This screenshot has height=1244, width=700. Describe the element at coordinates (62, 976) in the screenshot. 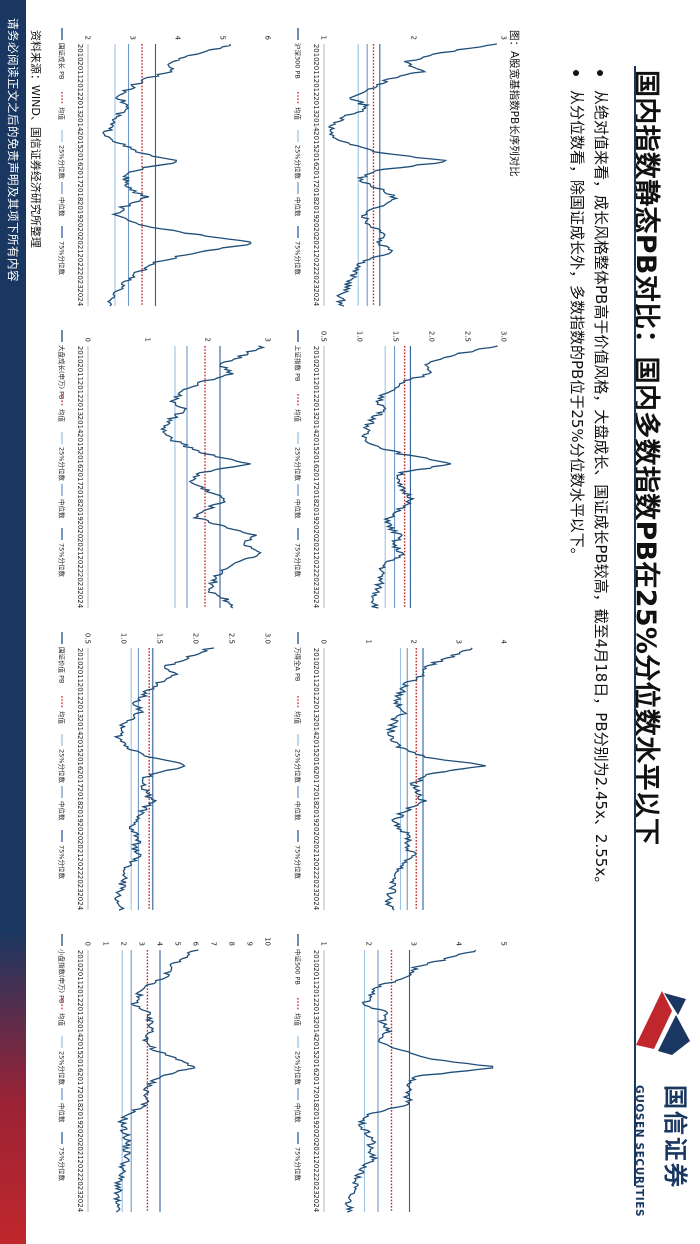

I see `legend-label: 小盘指数(申万) PB` at that location.